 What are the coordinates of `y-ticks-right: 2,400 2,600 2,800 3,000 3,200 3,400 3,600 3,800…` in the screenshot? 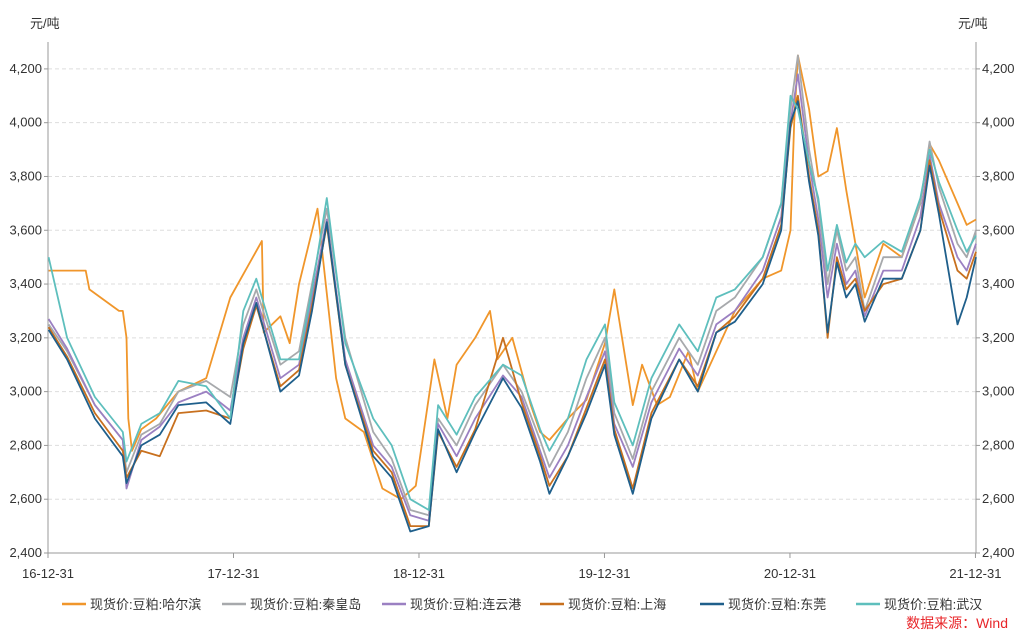 It's located at (995, 310).